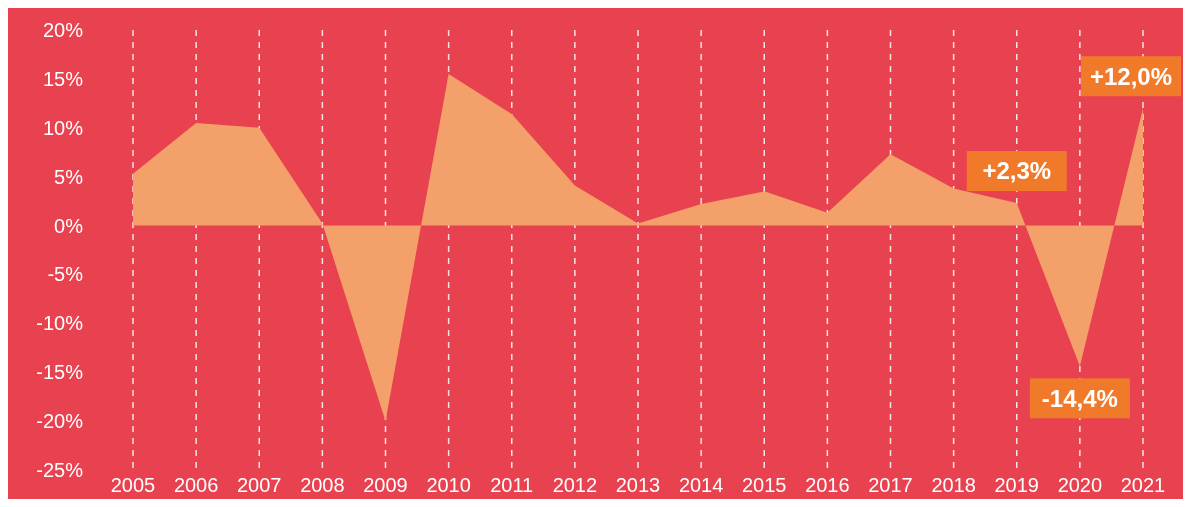 This screenshot has width=1191, height=507. I want to click on x-tick-label: 2012, so click(575, 485).